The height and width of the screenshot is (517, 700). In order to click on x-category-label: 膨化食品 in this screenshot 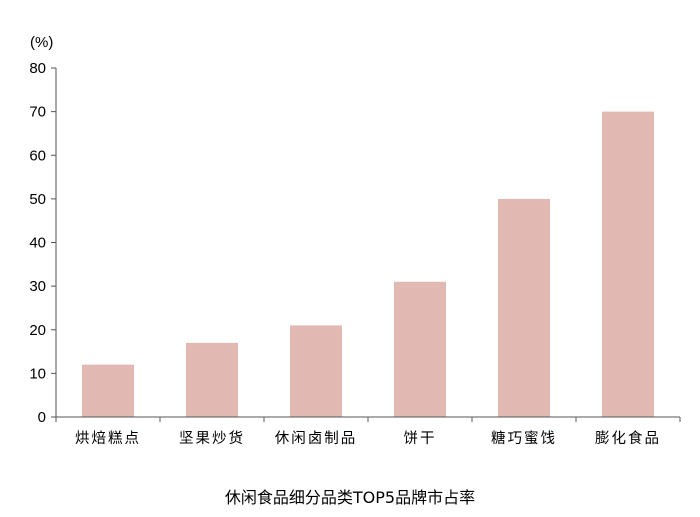, I will do `click(628, 438)`.